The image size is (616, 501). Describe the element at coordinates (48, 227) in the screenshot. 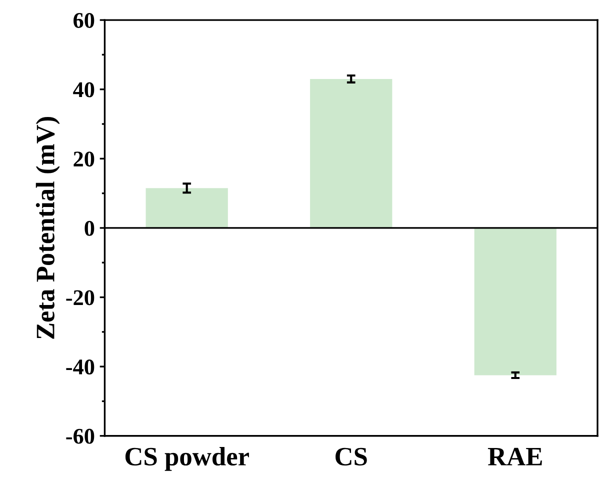

I see `y-axis-title: Zeta Potential (mV)` at that location.